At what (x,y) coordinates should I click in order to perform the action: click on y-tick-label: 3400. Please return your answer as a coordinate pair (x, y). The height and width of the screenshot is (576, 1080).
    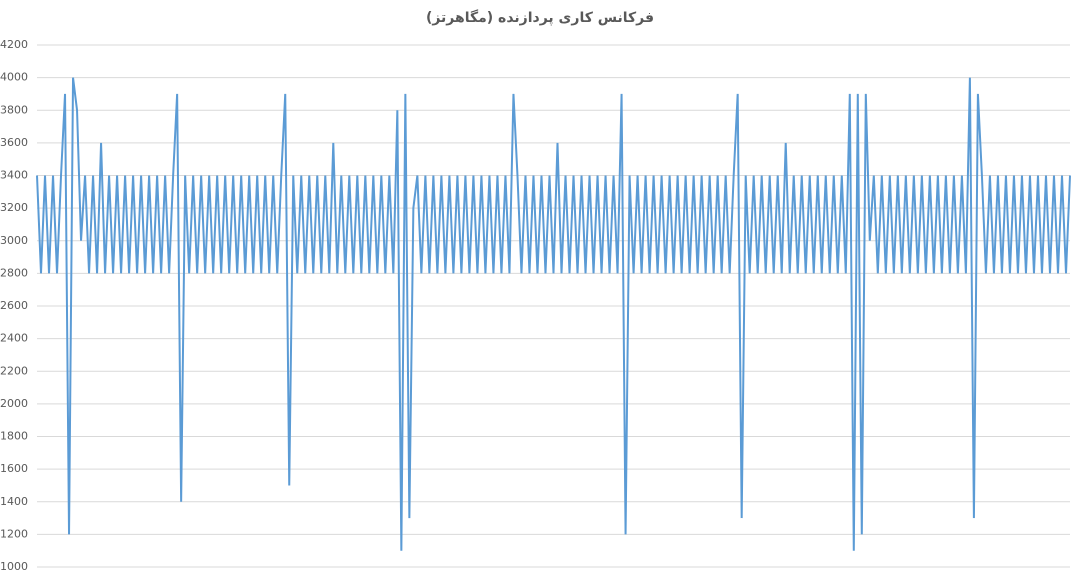
    Looking at the image, I should click on (14, 175).